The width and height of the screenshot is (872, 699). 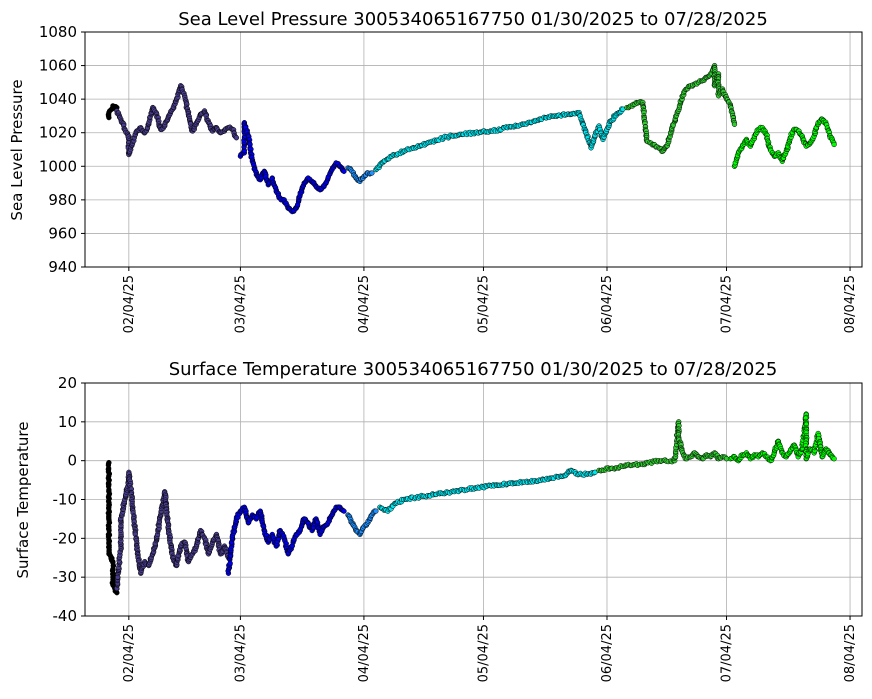 What do you see at coordinates (17, 149) in the screenshot?
I see `y-axis-label: Sea Level Pressure` at bounding box center [17, 149].